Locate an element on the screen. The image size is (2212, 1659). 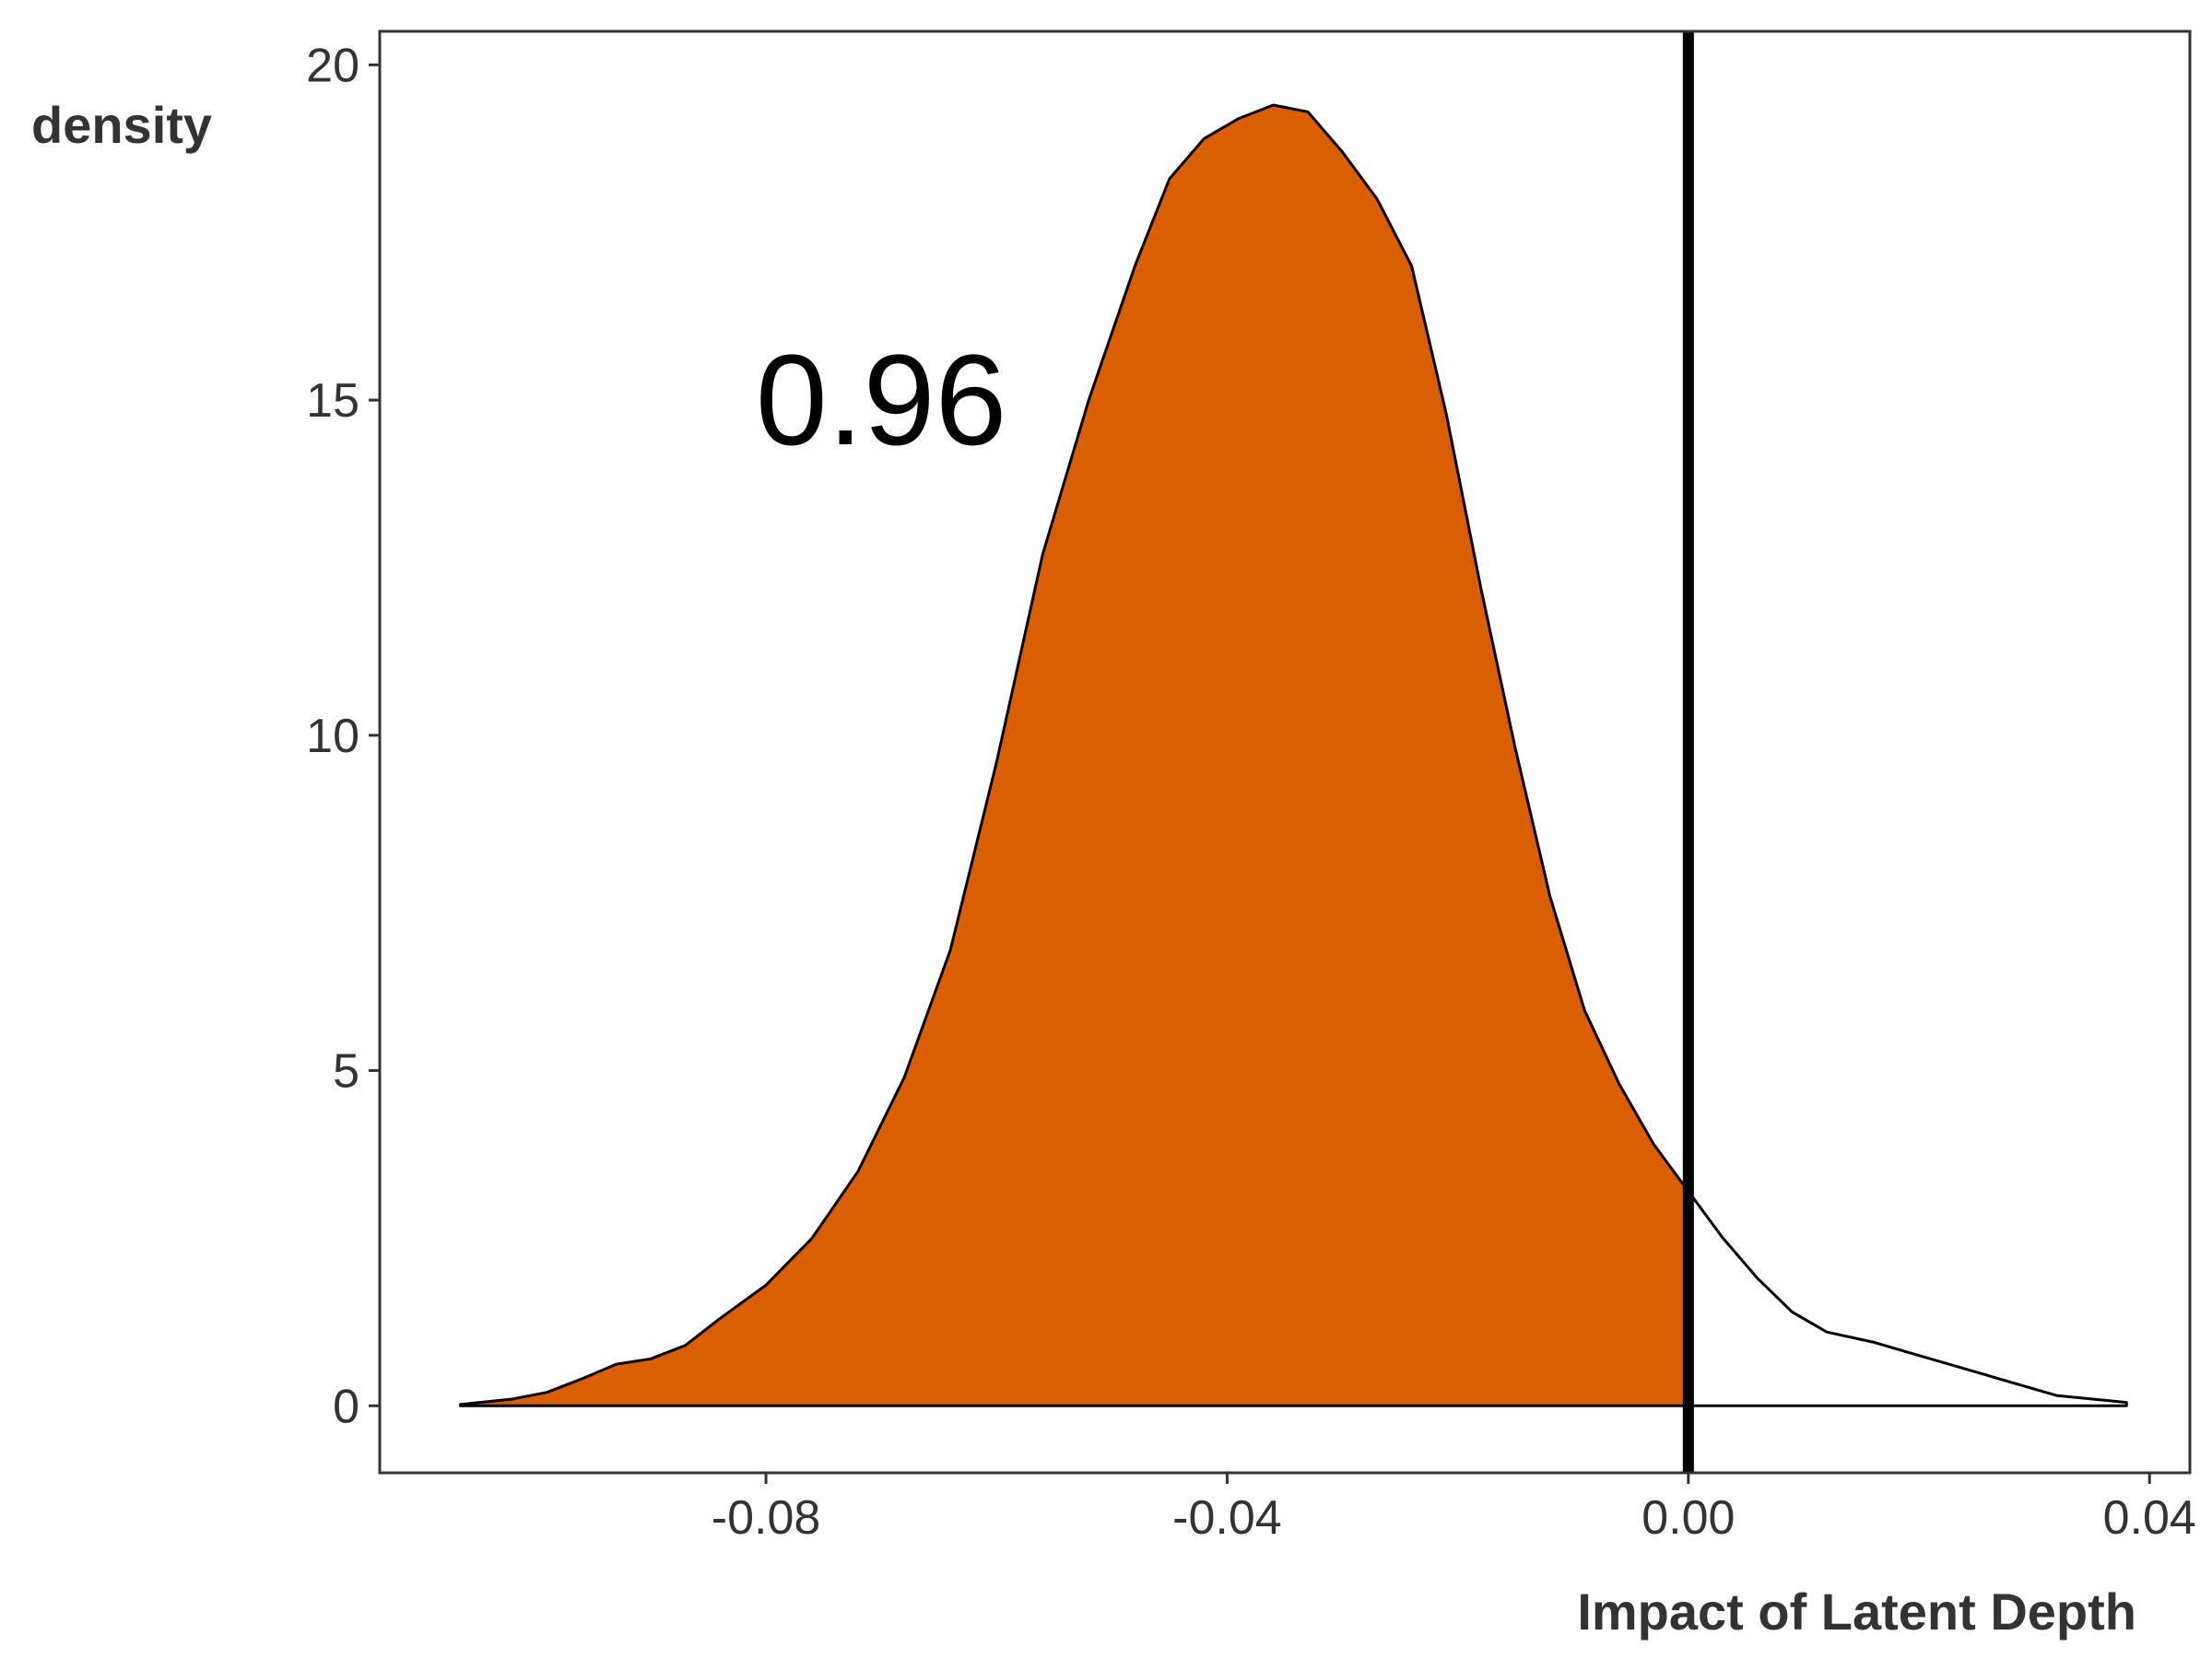
x-tick-label: 0.00 is located at coordinates (1688, 1518).